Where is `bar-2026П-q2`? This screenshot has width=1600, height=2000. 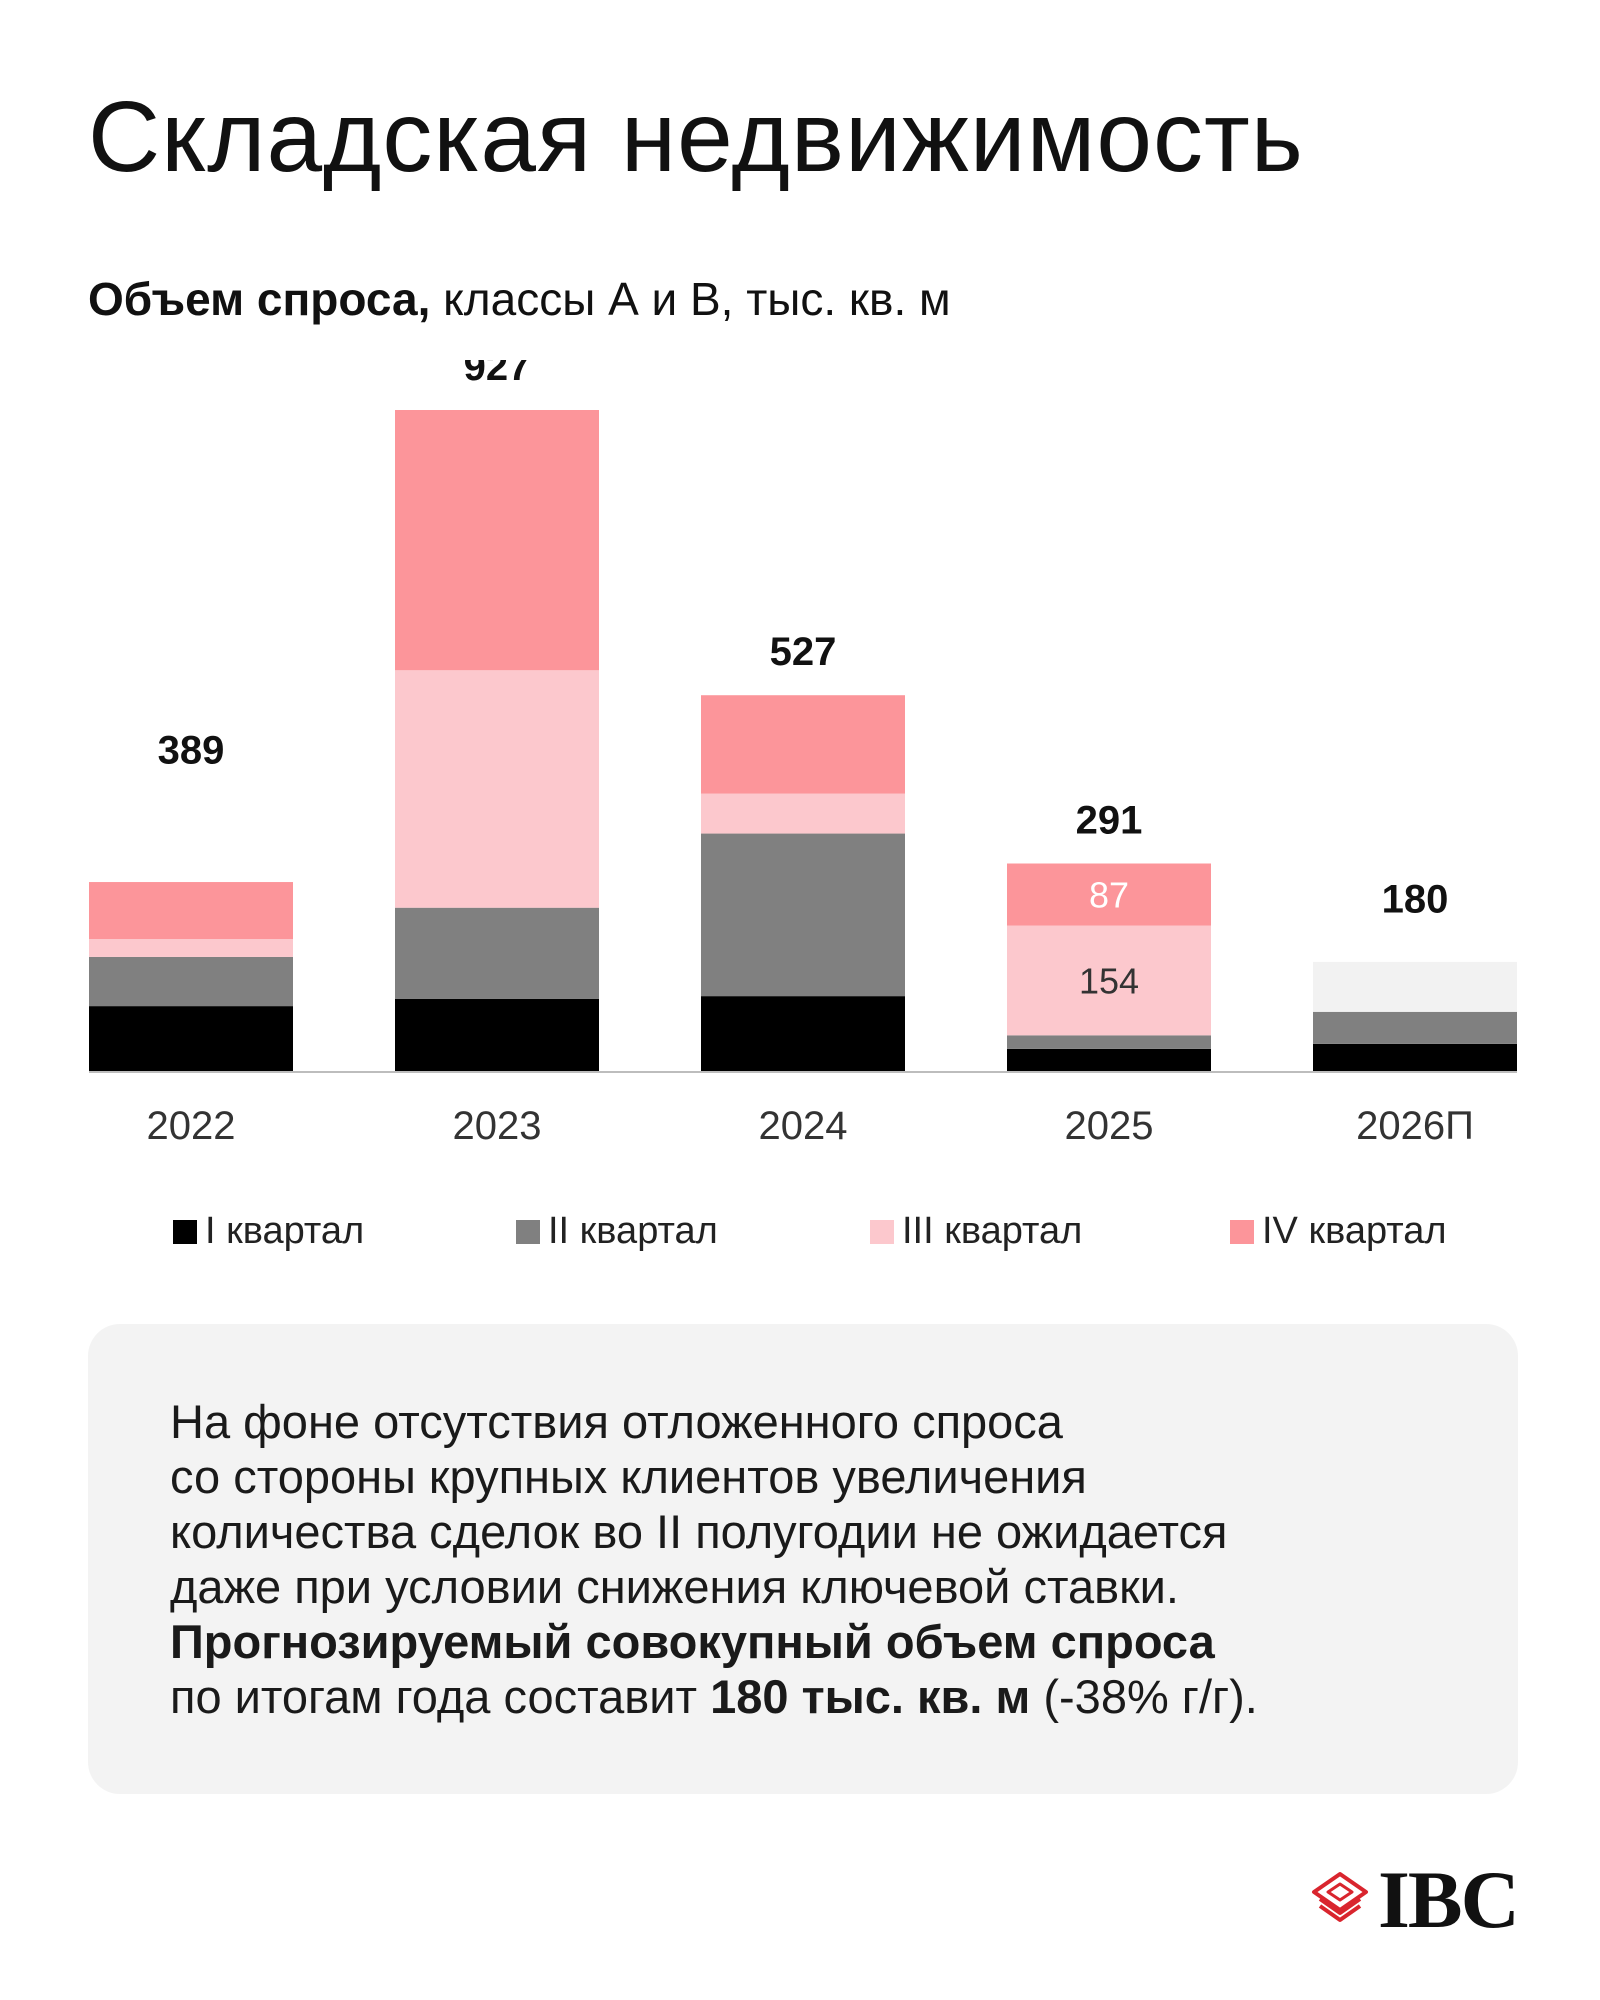
bar-2026П-q2 is located at coordinates (1415, 1027).